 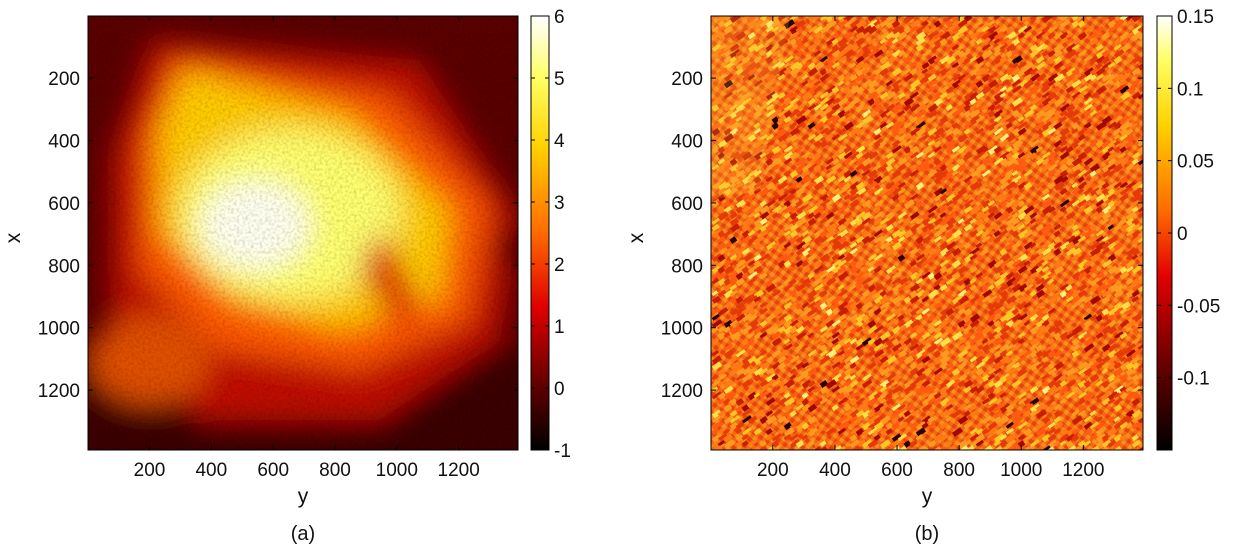 What do you see at coordinates (1198, 306) in the screenshot?
I see `colorbar-tick-label: -0.05` at bounding box center [1198, 306].